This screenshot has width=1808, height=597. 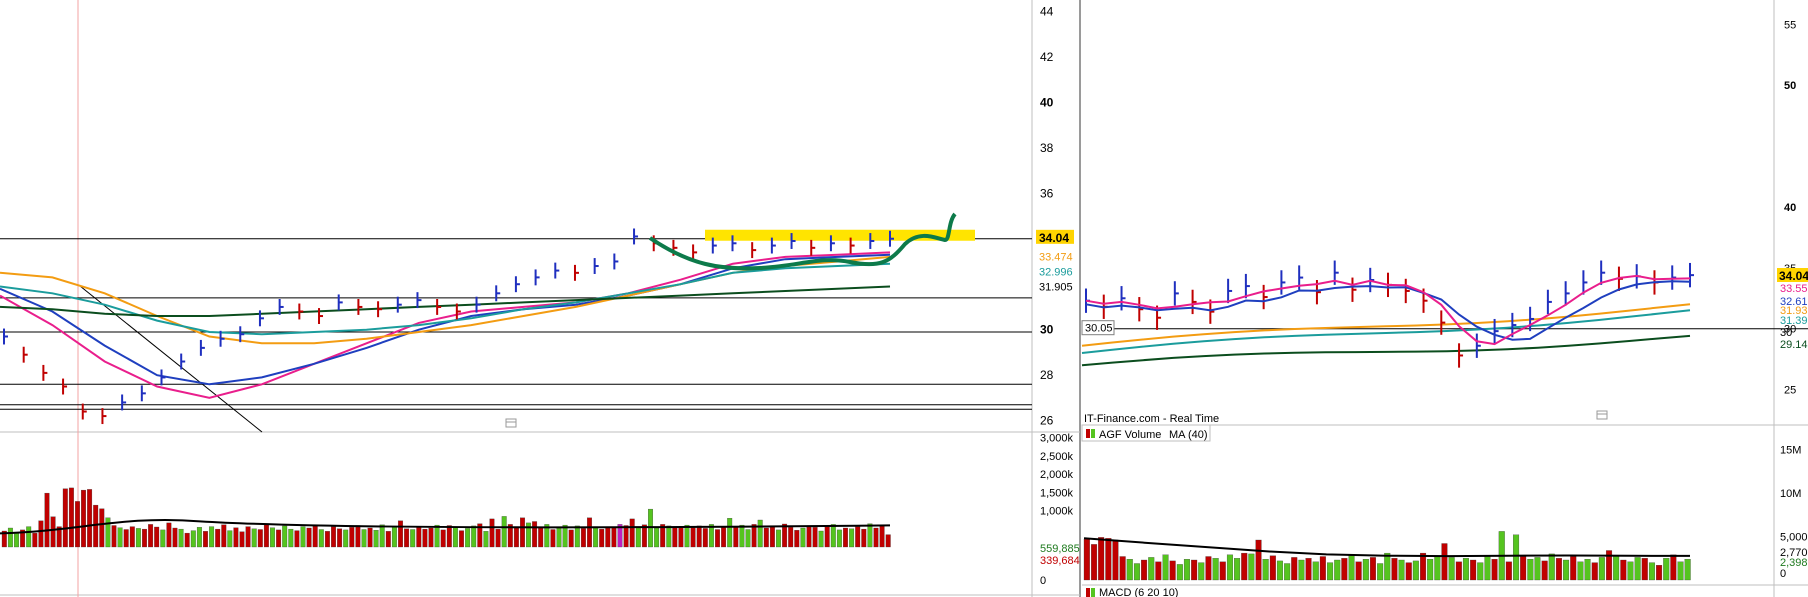 I want to click on template-icon-left, so click(x=511, y=423).